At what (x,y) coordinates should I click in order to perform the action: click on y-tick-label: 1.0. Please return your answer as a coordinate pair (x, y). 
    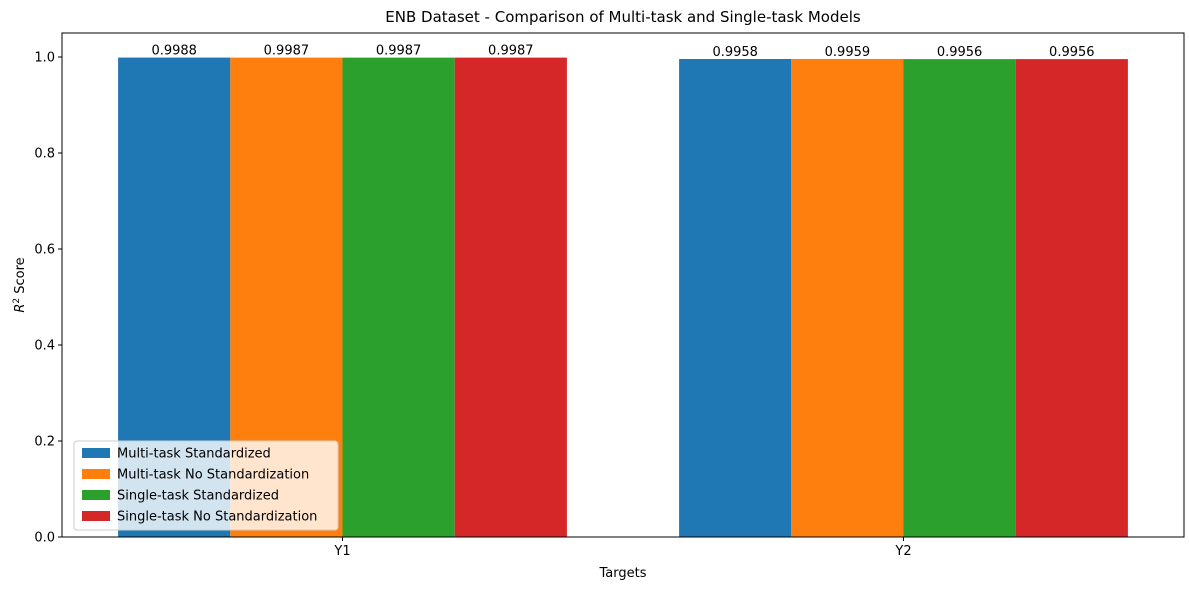
    Looking at the image, I should click on (44, 58).